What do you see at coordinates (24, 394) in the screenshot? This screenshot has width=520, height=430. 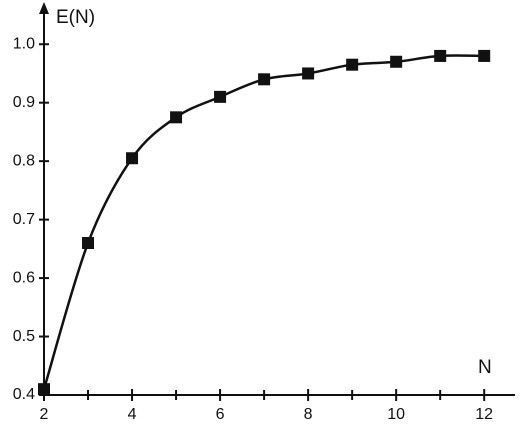 I see `y-tick-label: 0.4` at bounding box center [24, 394].